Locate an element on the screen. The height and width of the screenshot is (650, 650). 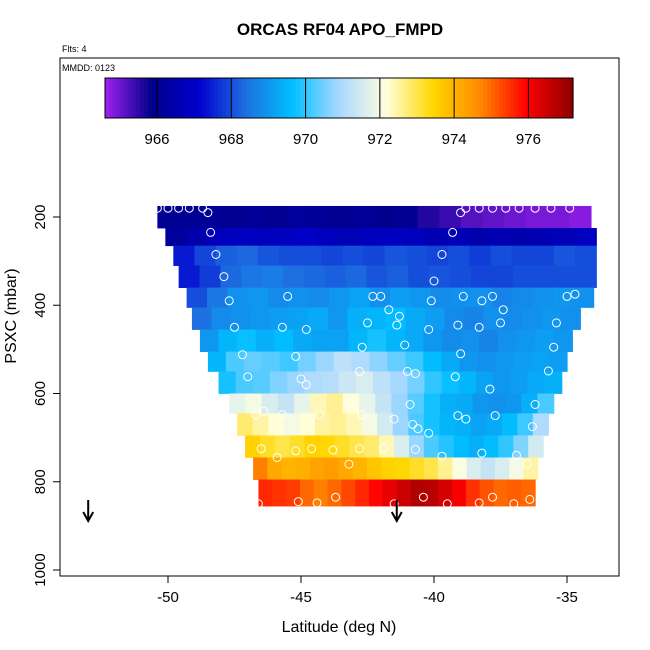
colorbar-tick-label: 970 is located at coordinates (305, 139).